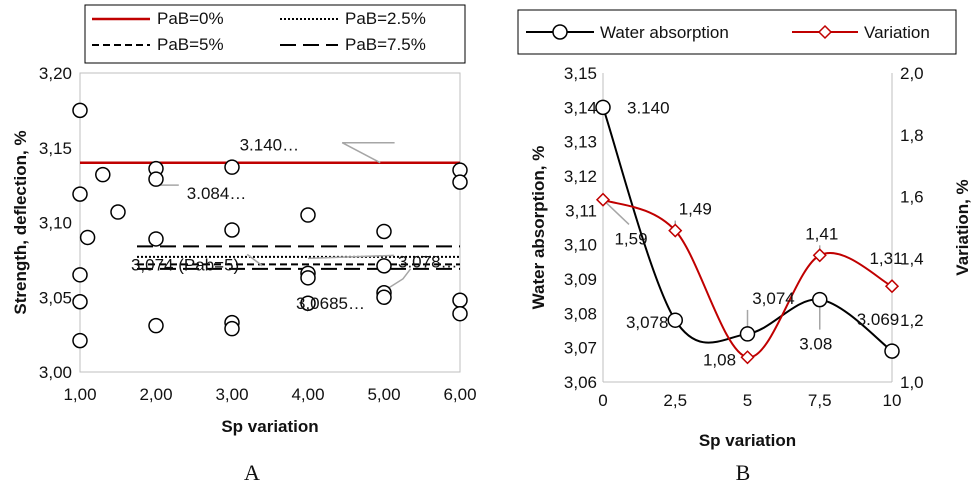  What do you see at coordinates (155, 394) in the screenshot?
I see `x-tick-label: 2,00` at bounding box center [155, 394].